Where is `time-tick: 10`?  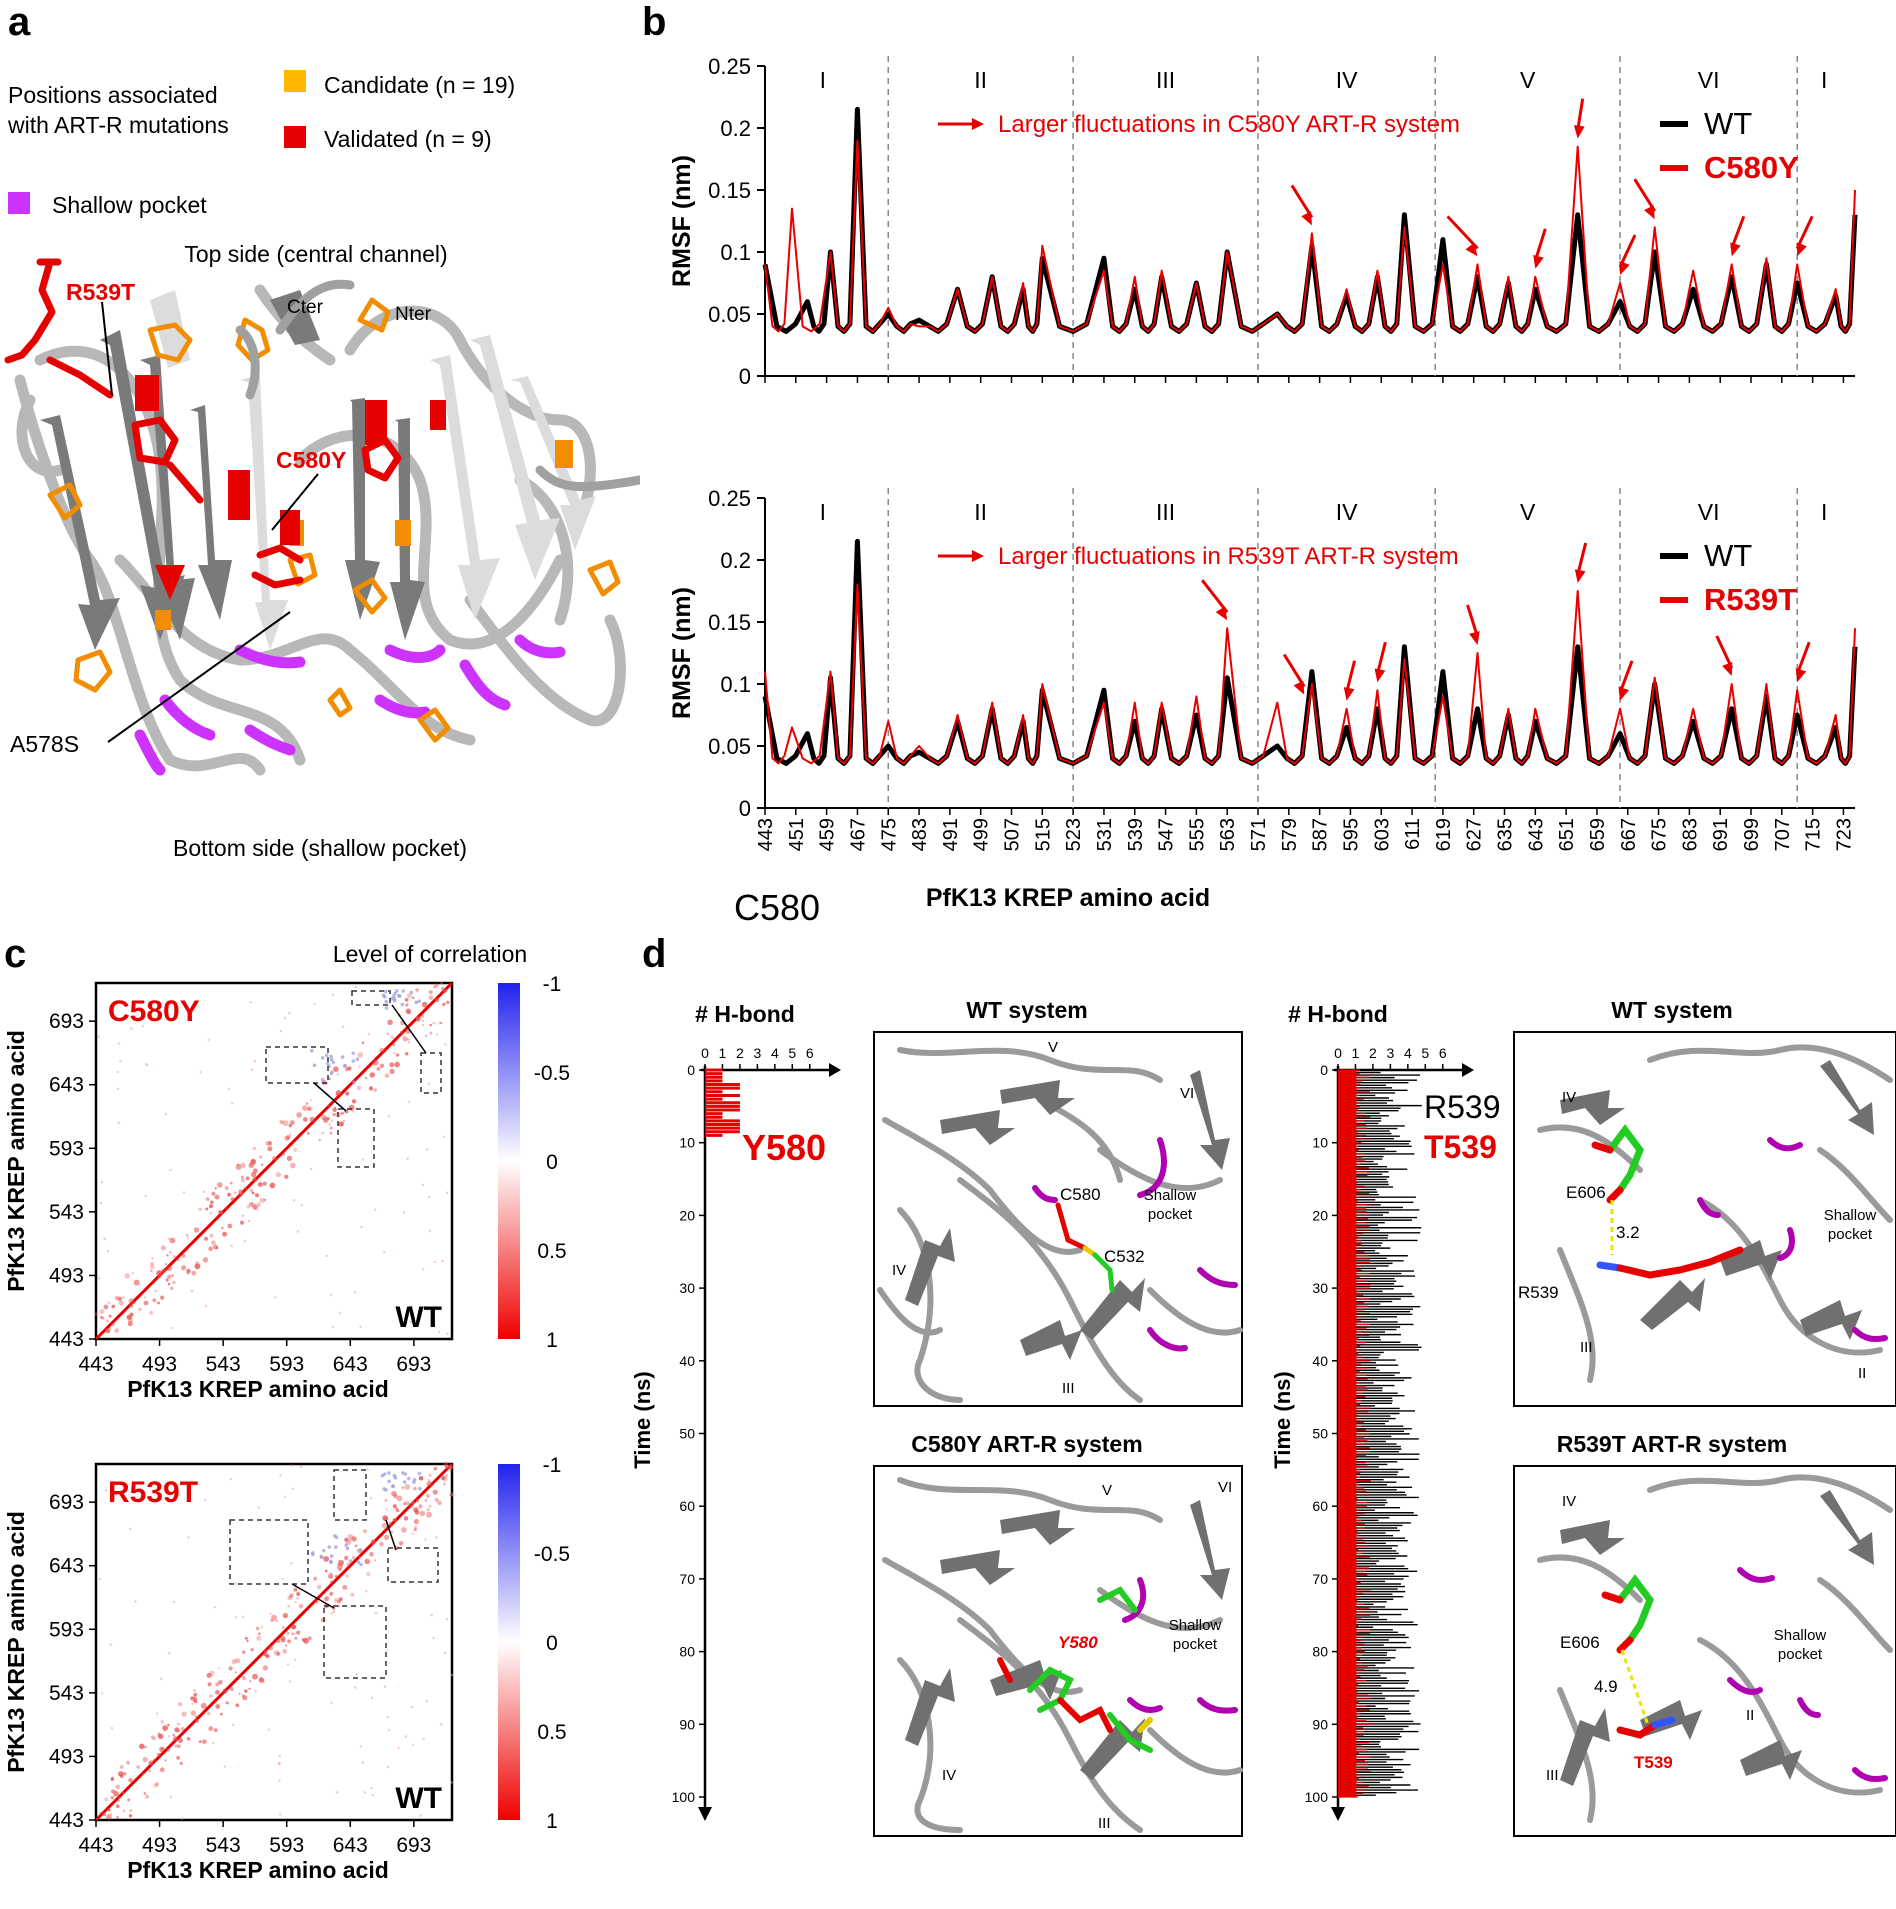
time-tick: 10 is located at coordinates (1320, 1143).